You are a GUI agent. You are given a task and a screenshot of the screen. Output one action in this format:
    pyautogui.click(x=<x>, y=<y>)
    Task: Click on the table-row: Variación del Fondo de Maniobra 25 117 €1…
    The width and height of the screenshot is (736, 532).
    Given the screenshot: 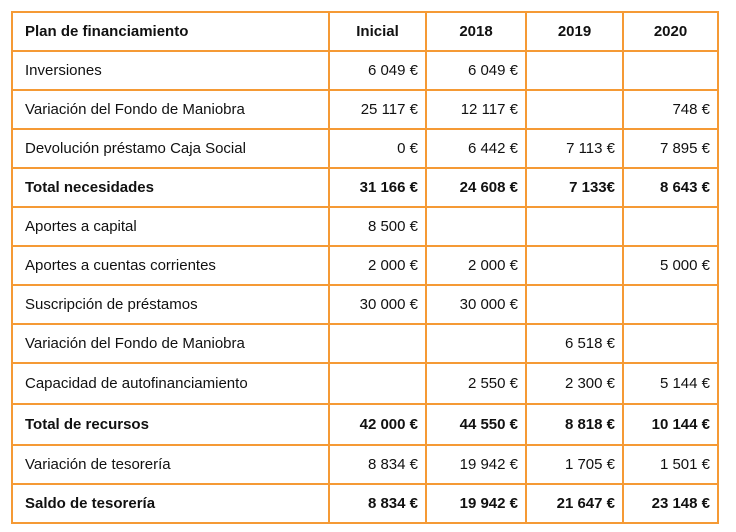 What is the action you would take?
    pyautogui.click(x=365, y=109)
    